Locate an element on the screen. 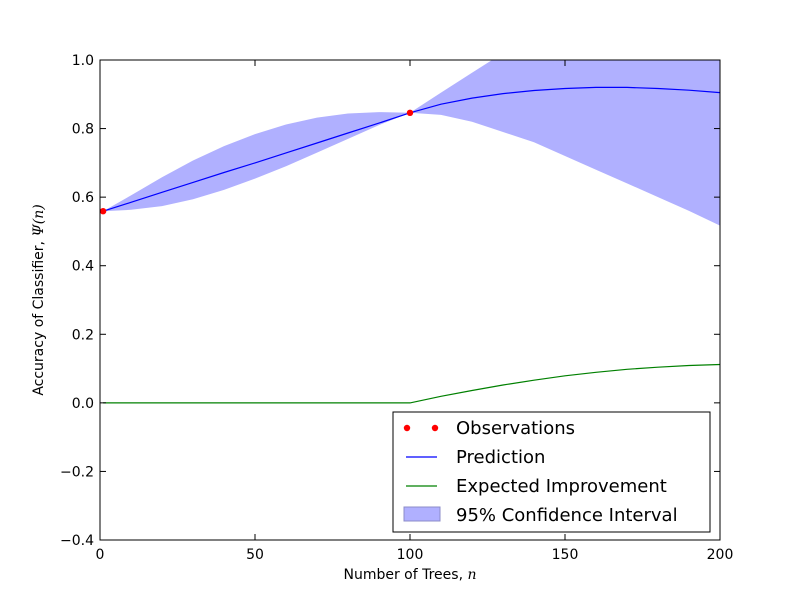 The image size is (800, 600). y-tick-label: 1.0 is located at coordinates (83, 61).